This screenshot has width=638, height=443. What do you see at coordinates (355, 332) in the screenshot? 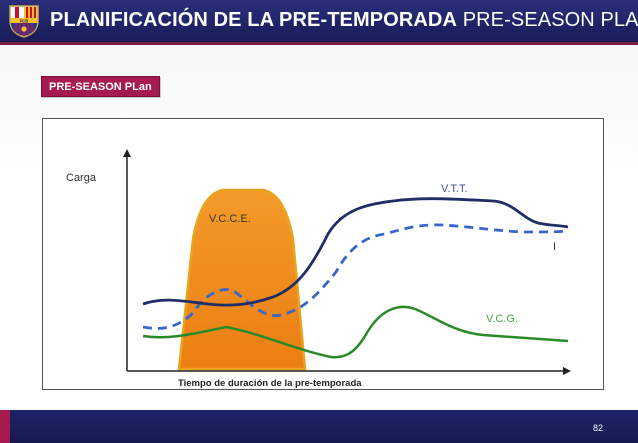
I see `vcg-curve` at bounding box center [355, 332].